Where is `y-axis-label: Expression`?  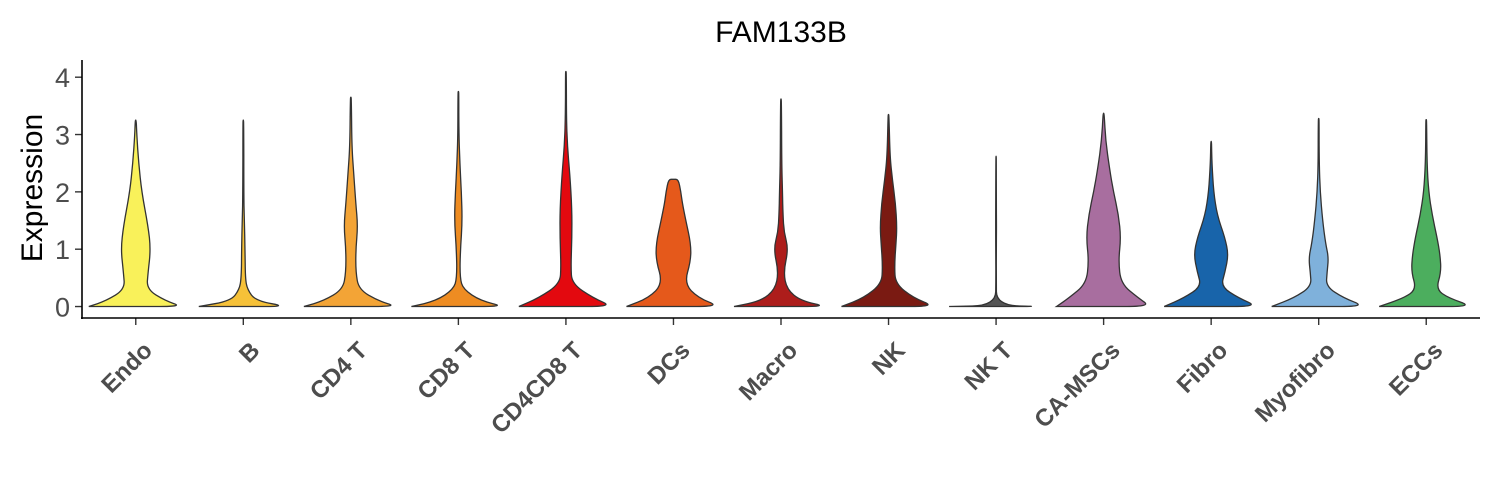 y-axis-label: Expression is located at coordinates (32, 188).